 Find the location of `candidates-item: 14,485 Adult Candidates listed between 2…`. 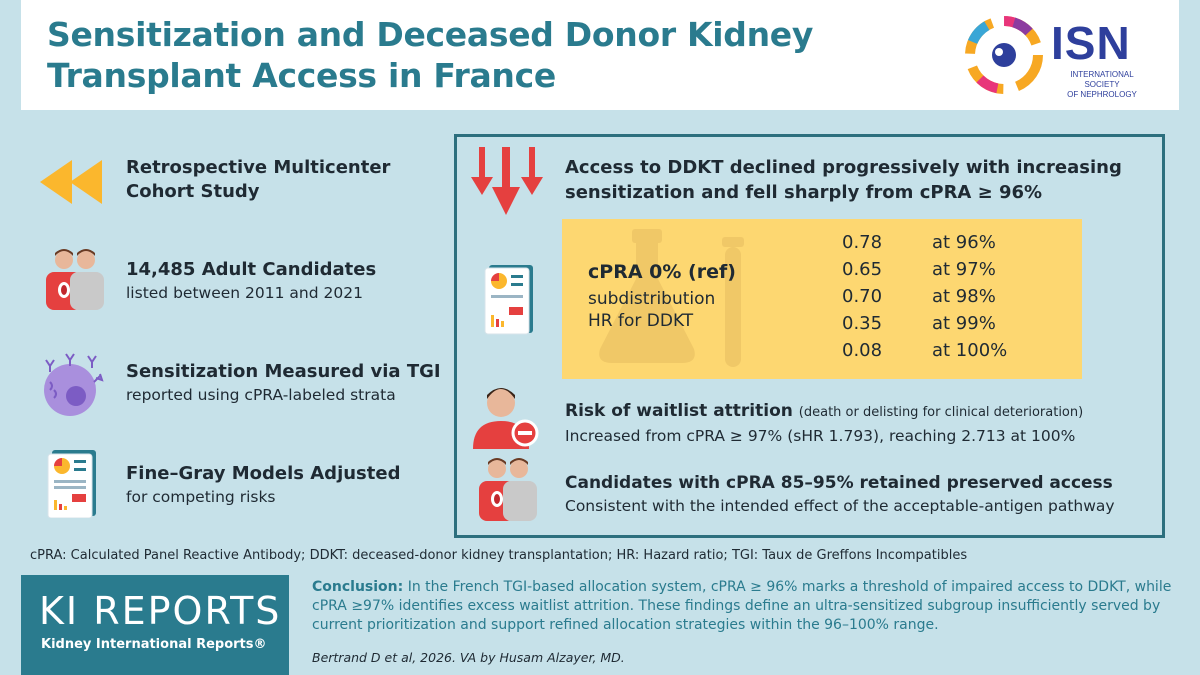

candidates-item: 14,485 Adult Candidates listed between 2… is located at coordinates (246, 281).